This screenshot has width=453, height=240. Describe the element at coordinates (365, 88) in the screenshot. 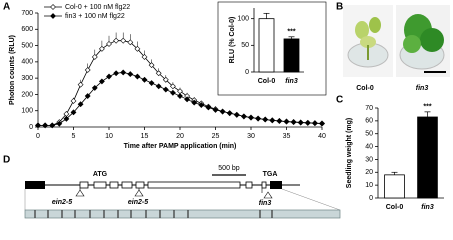

I see `photo-label: Col-0` at that location.